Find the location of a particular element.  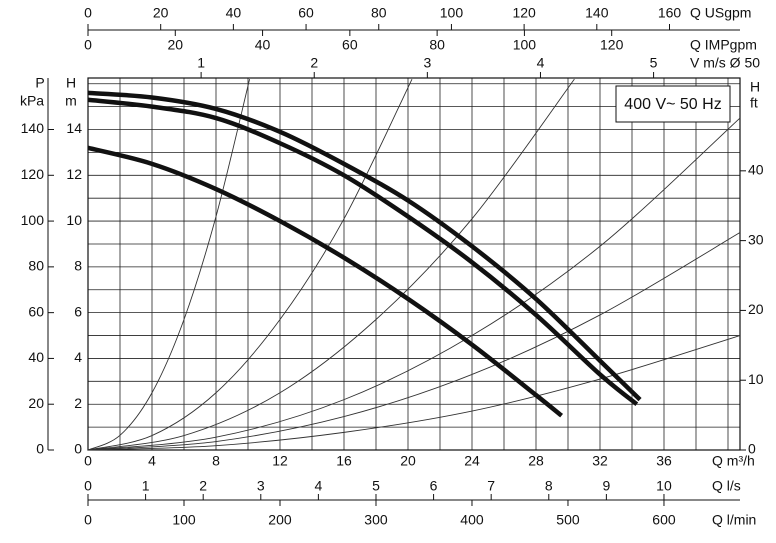

tick-label: 6 is located at coordinates (434, 486).